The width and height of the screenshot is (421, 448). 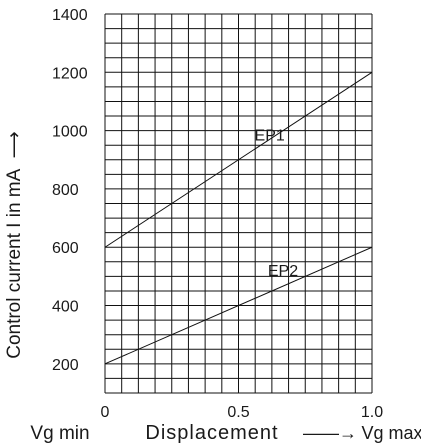 What do you see at coordinates (270, 136) in the screenshot?
I see `series-label-ep1: EP1` at bounding box center [270, 136].